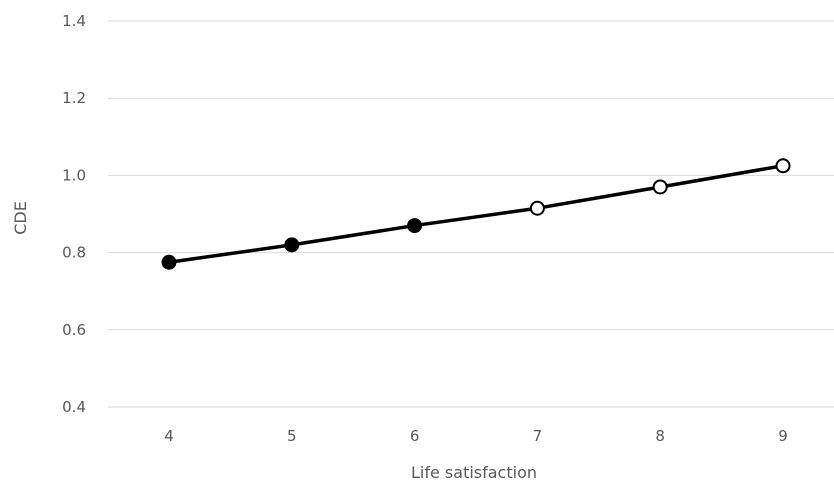 The height and width of the screenshot is (485, 834). What do you see at coordinates (660, 436) in the screenshot?
I see `x-tick-label: 8` at bounding box center [660, 436].